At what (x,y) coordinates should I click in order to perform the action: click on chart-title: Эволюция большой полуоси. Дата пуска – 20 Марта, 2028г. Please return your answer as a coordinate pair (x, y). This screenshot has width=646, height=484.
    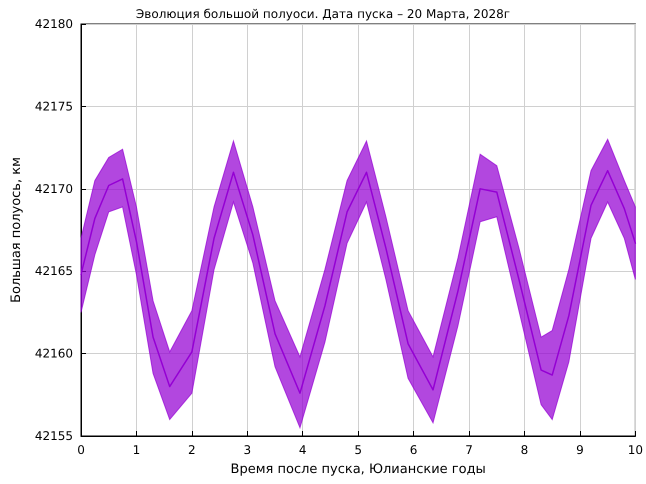
    Looking at the image, I should click on (323, 14).